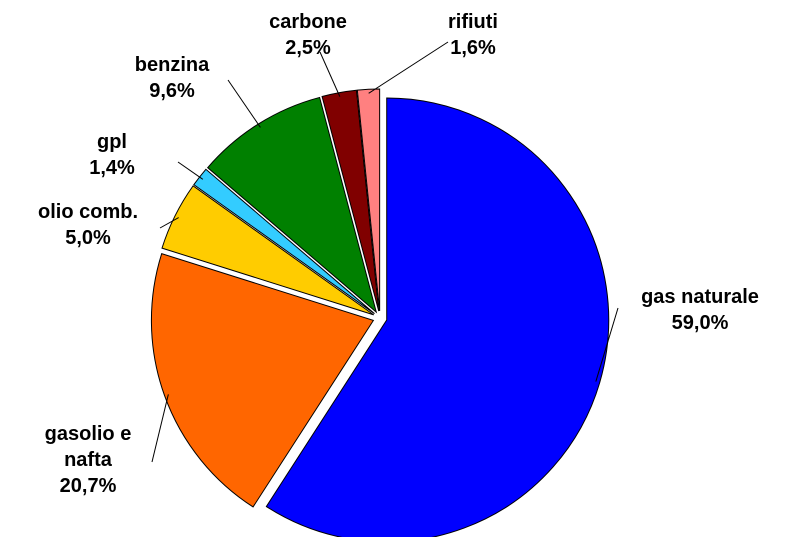 Image resolution: width=790 pixels, height=537 pixels. Describe the element at coordinates (308, 35) in the screenshot. I see `slice-label: carbone 2,5%` at that location.